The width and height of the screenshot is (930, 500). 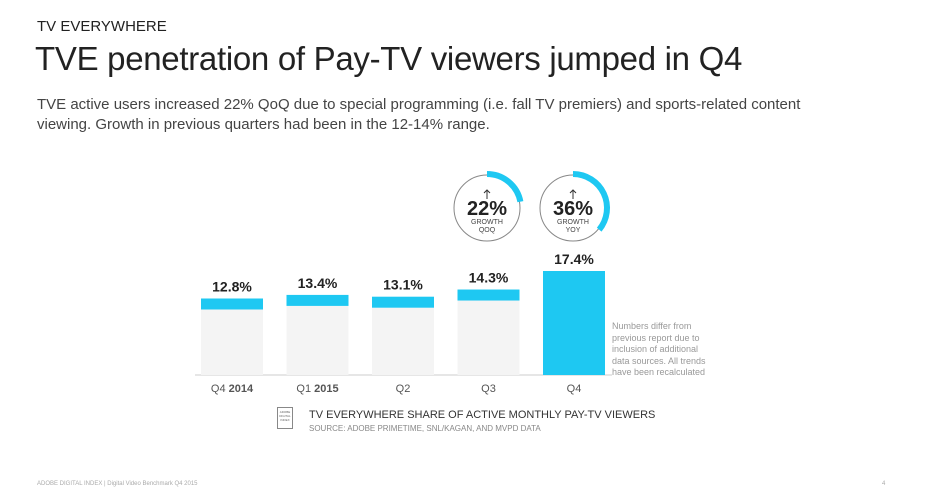 What do you see at coordinates (487, 230) in the screenshot?
I see `growth-period: QOQ` at bounding box center [487, 230].